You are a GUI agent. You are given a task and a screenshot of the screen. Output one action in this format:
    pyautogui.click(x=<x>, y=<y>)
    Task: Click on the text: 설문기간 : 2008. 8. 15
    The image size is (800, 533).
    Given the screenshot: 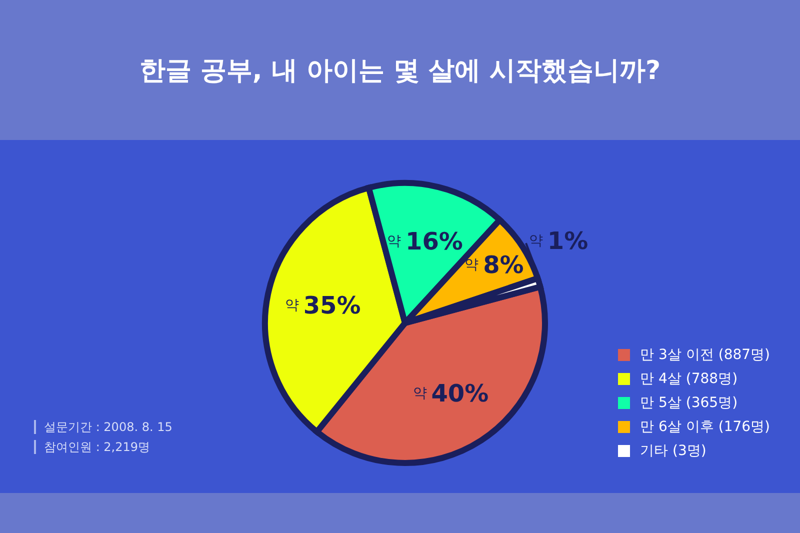 What is the action you would take?
    pyautogui.click(x=103, y=427)
    